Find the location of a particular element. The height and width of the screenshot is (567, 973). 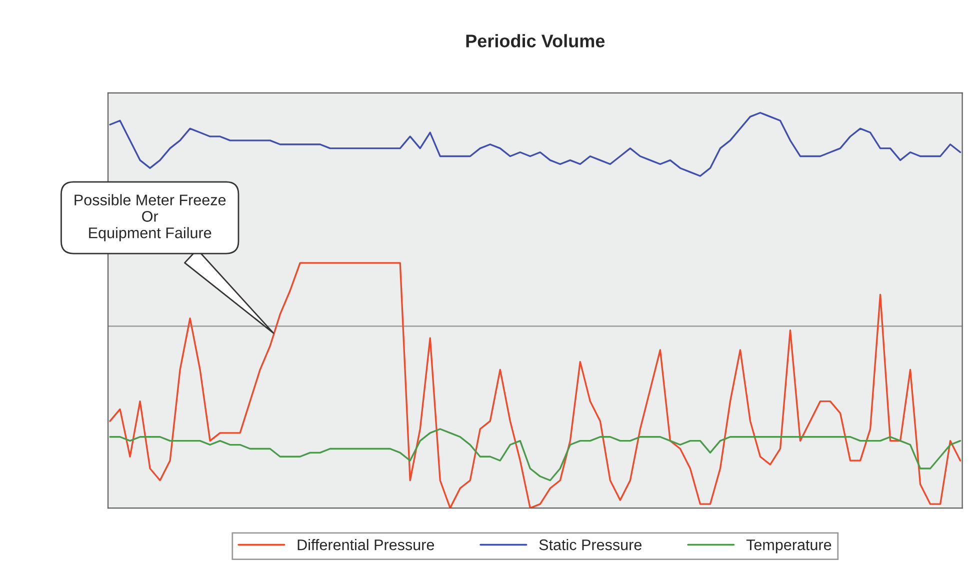

legend-label: Static Pressure is located at coordinates (590, 544).